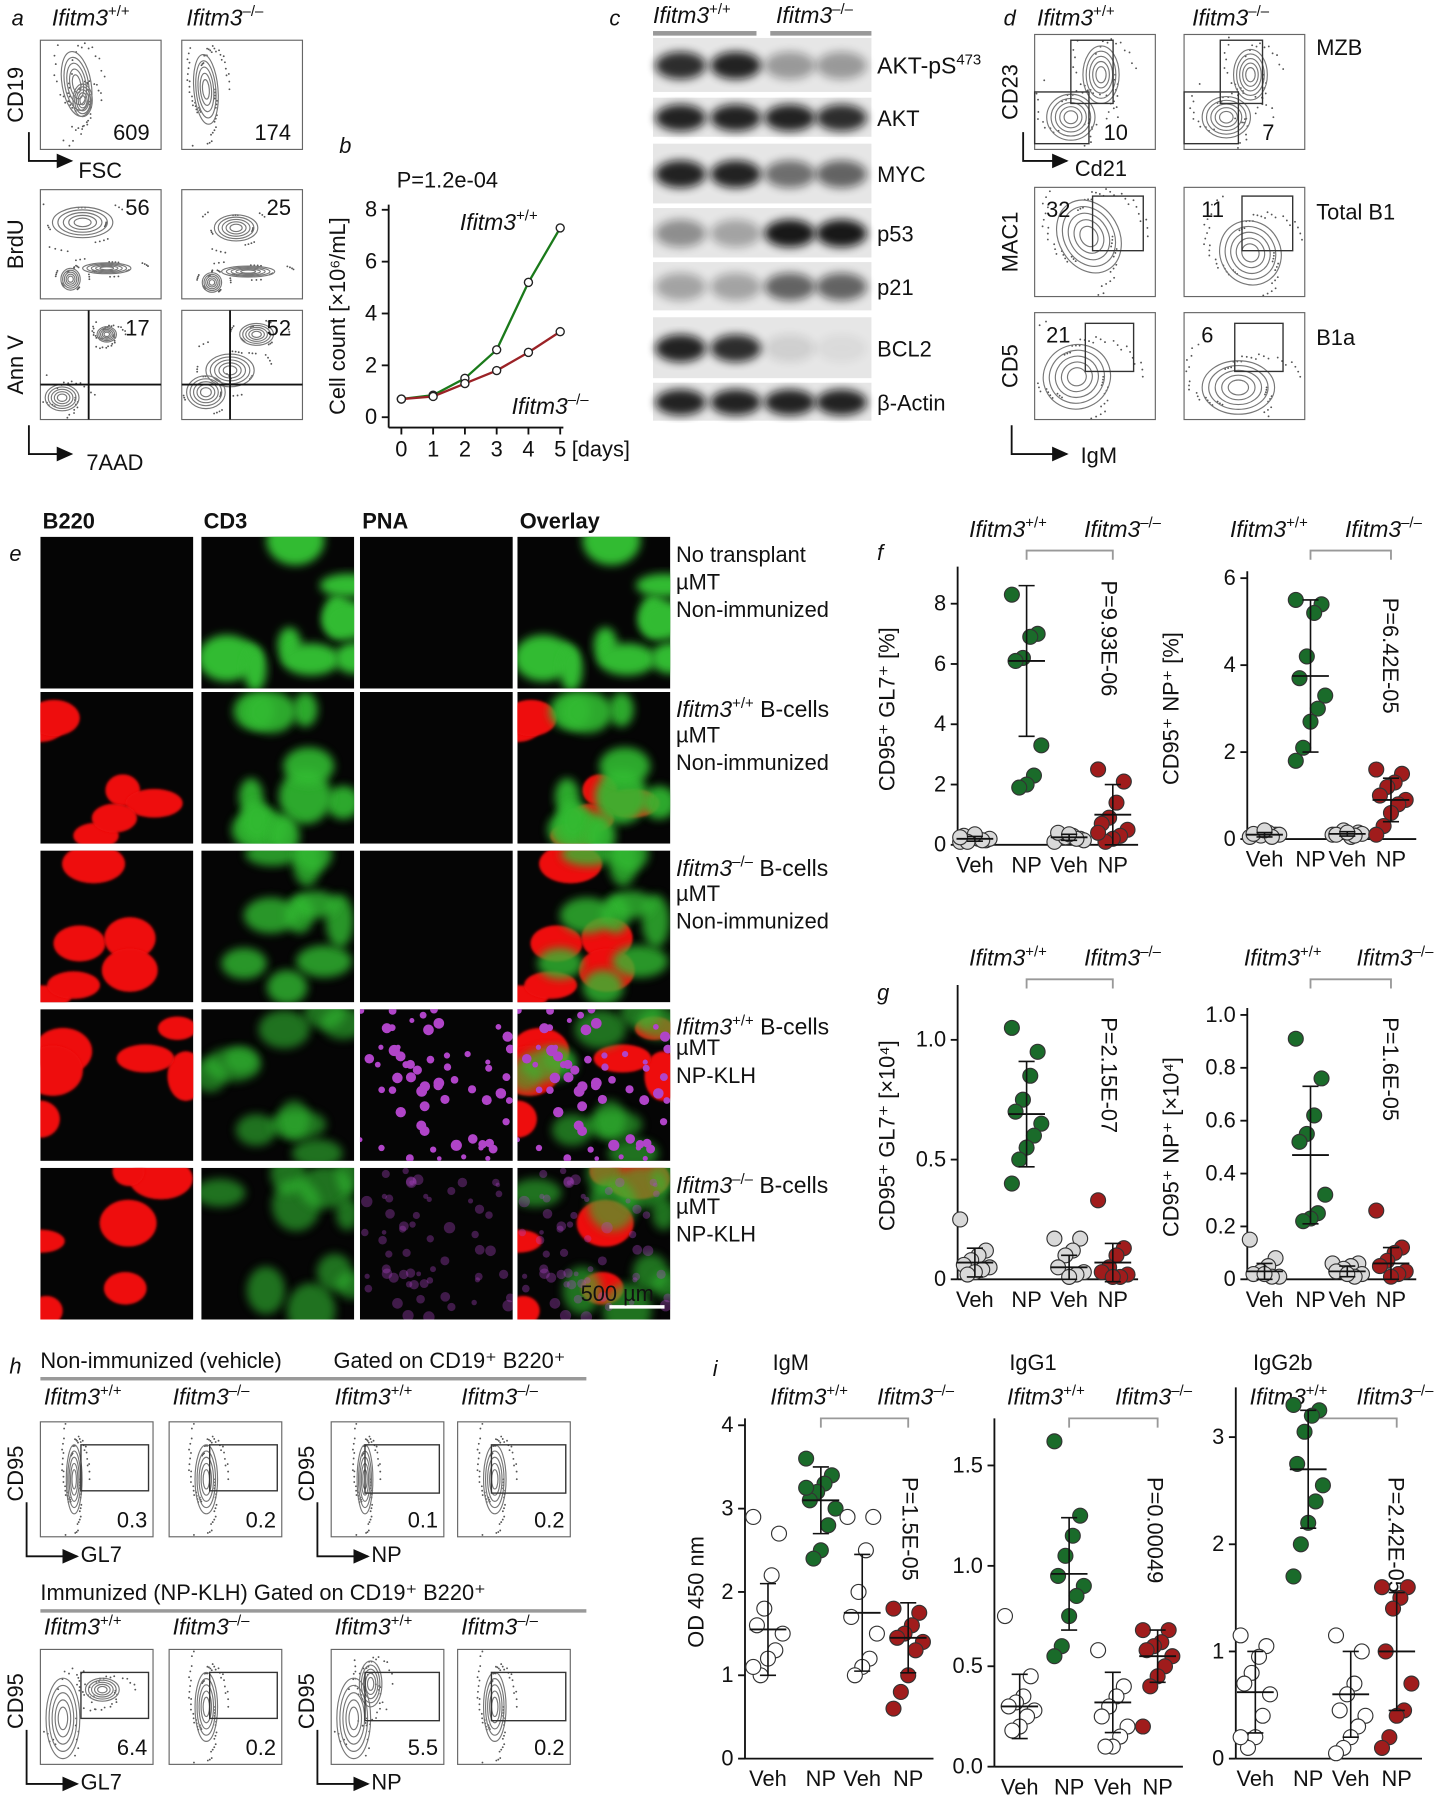  I want to click on gate-percent: 0.2, so click(549, 1520).